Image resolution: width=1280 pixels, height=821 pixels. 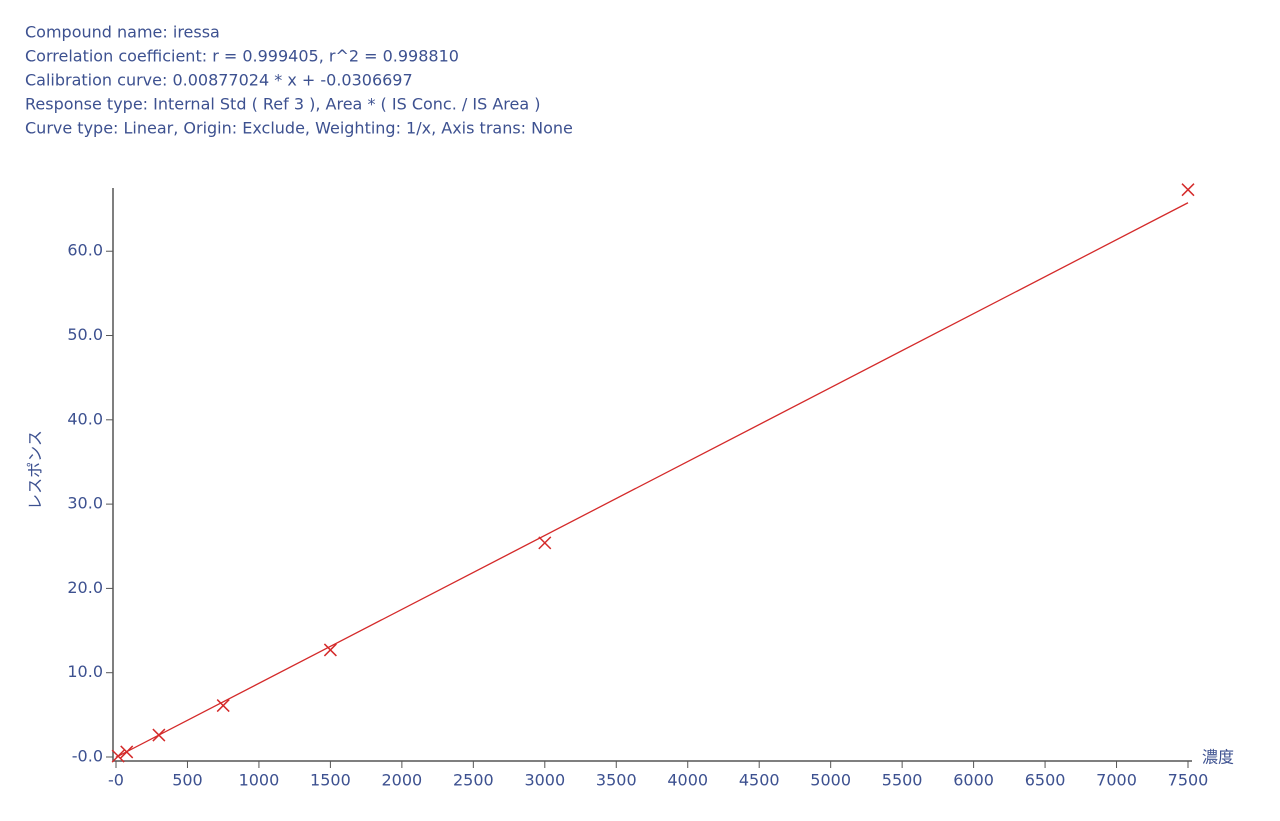 What do you see at coordinates (85, 250) in the screenshot?
I see `y-tick-label: 60.0` at bounding box center [85, 250].